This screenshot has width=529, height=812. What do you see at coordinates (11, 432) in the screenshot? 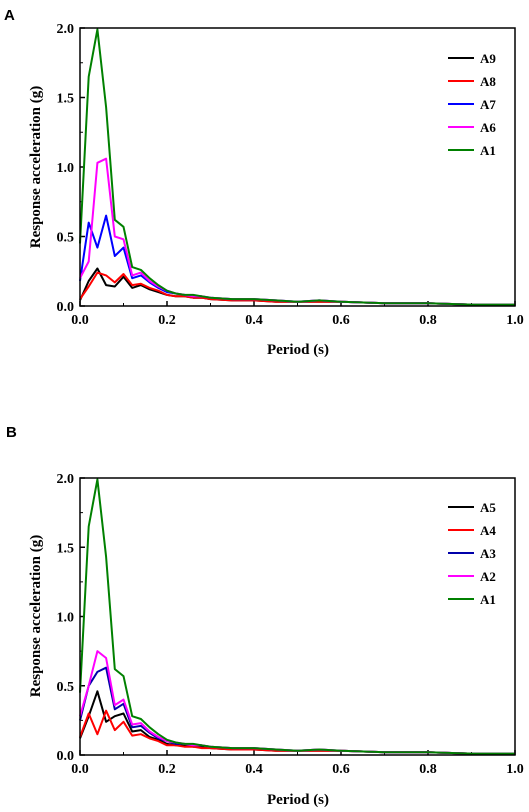
I see `panel-label: B` at bounding box center [11, 432].